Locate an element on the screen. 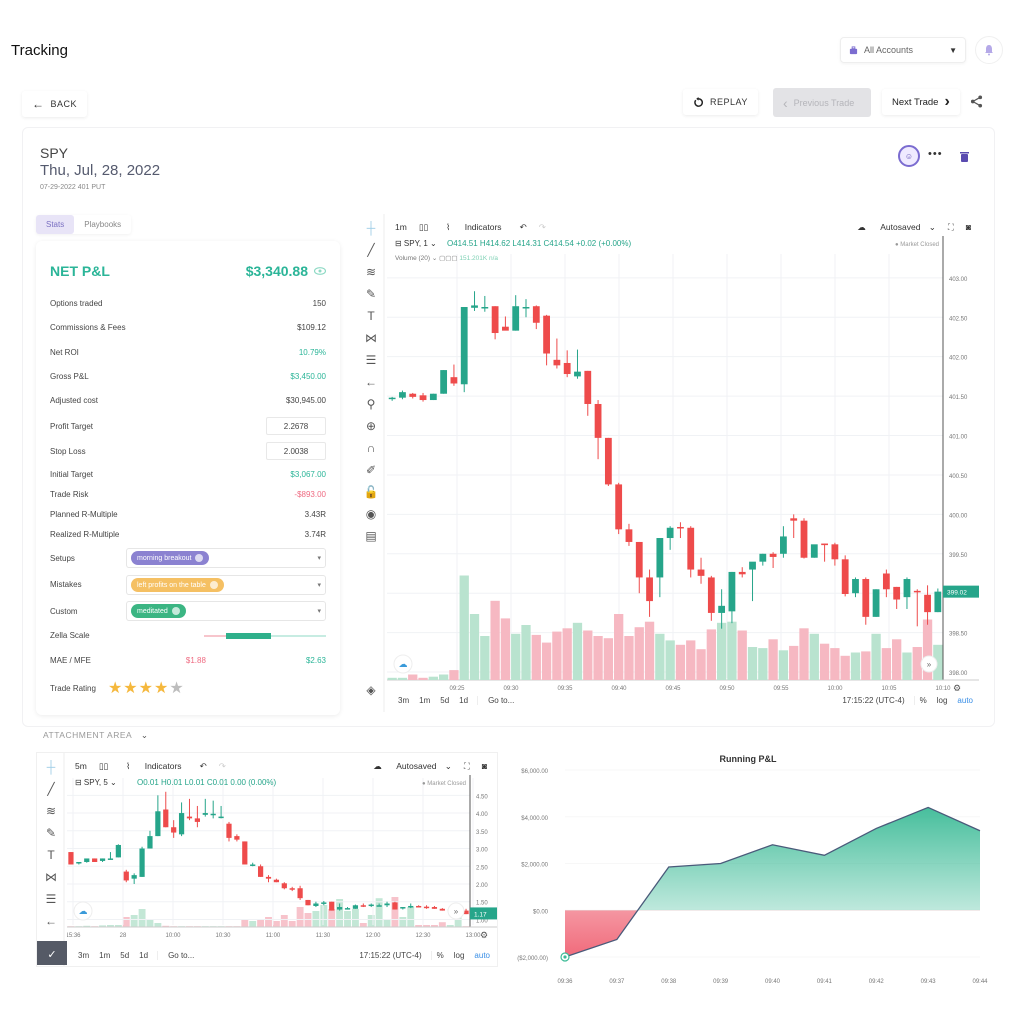 The height and width of the screenshot is (1024, 1024). profit-target-input: 2.2678 is located at coordinates (296, 426).